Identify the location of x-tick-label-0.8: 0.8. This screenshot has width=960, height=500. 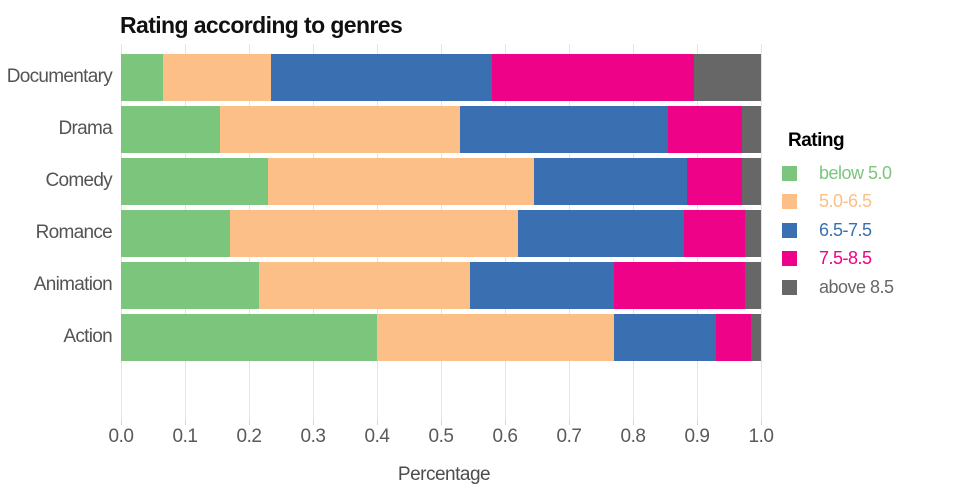
(633, 436).